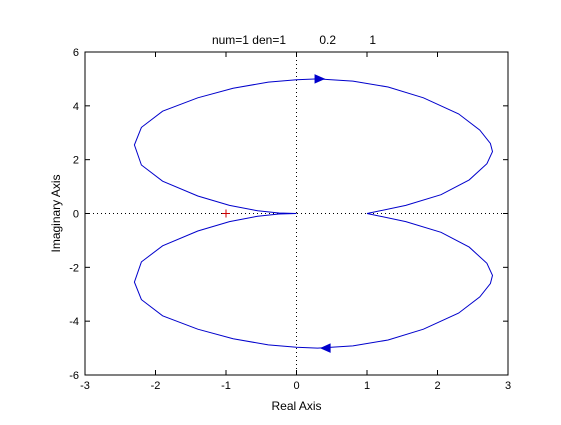 This screenshot has width=561, height=425. What do you see at coordinates (508, 386) in the screenshot?
I see `x-tick-label: 3` at bounding box center [508, 386].